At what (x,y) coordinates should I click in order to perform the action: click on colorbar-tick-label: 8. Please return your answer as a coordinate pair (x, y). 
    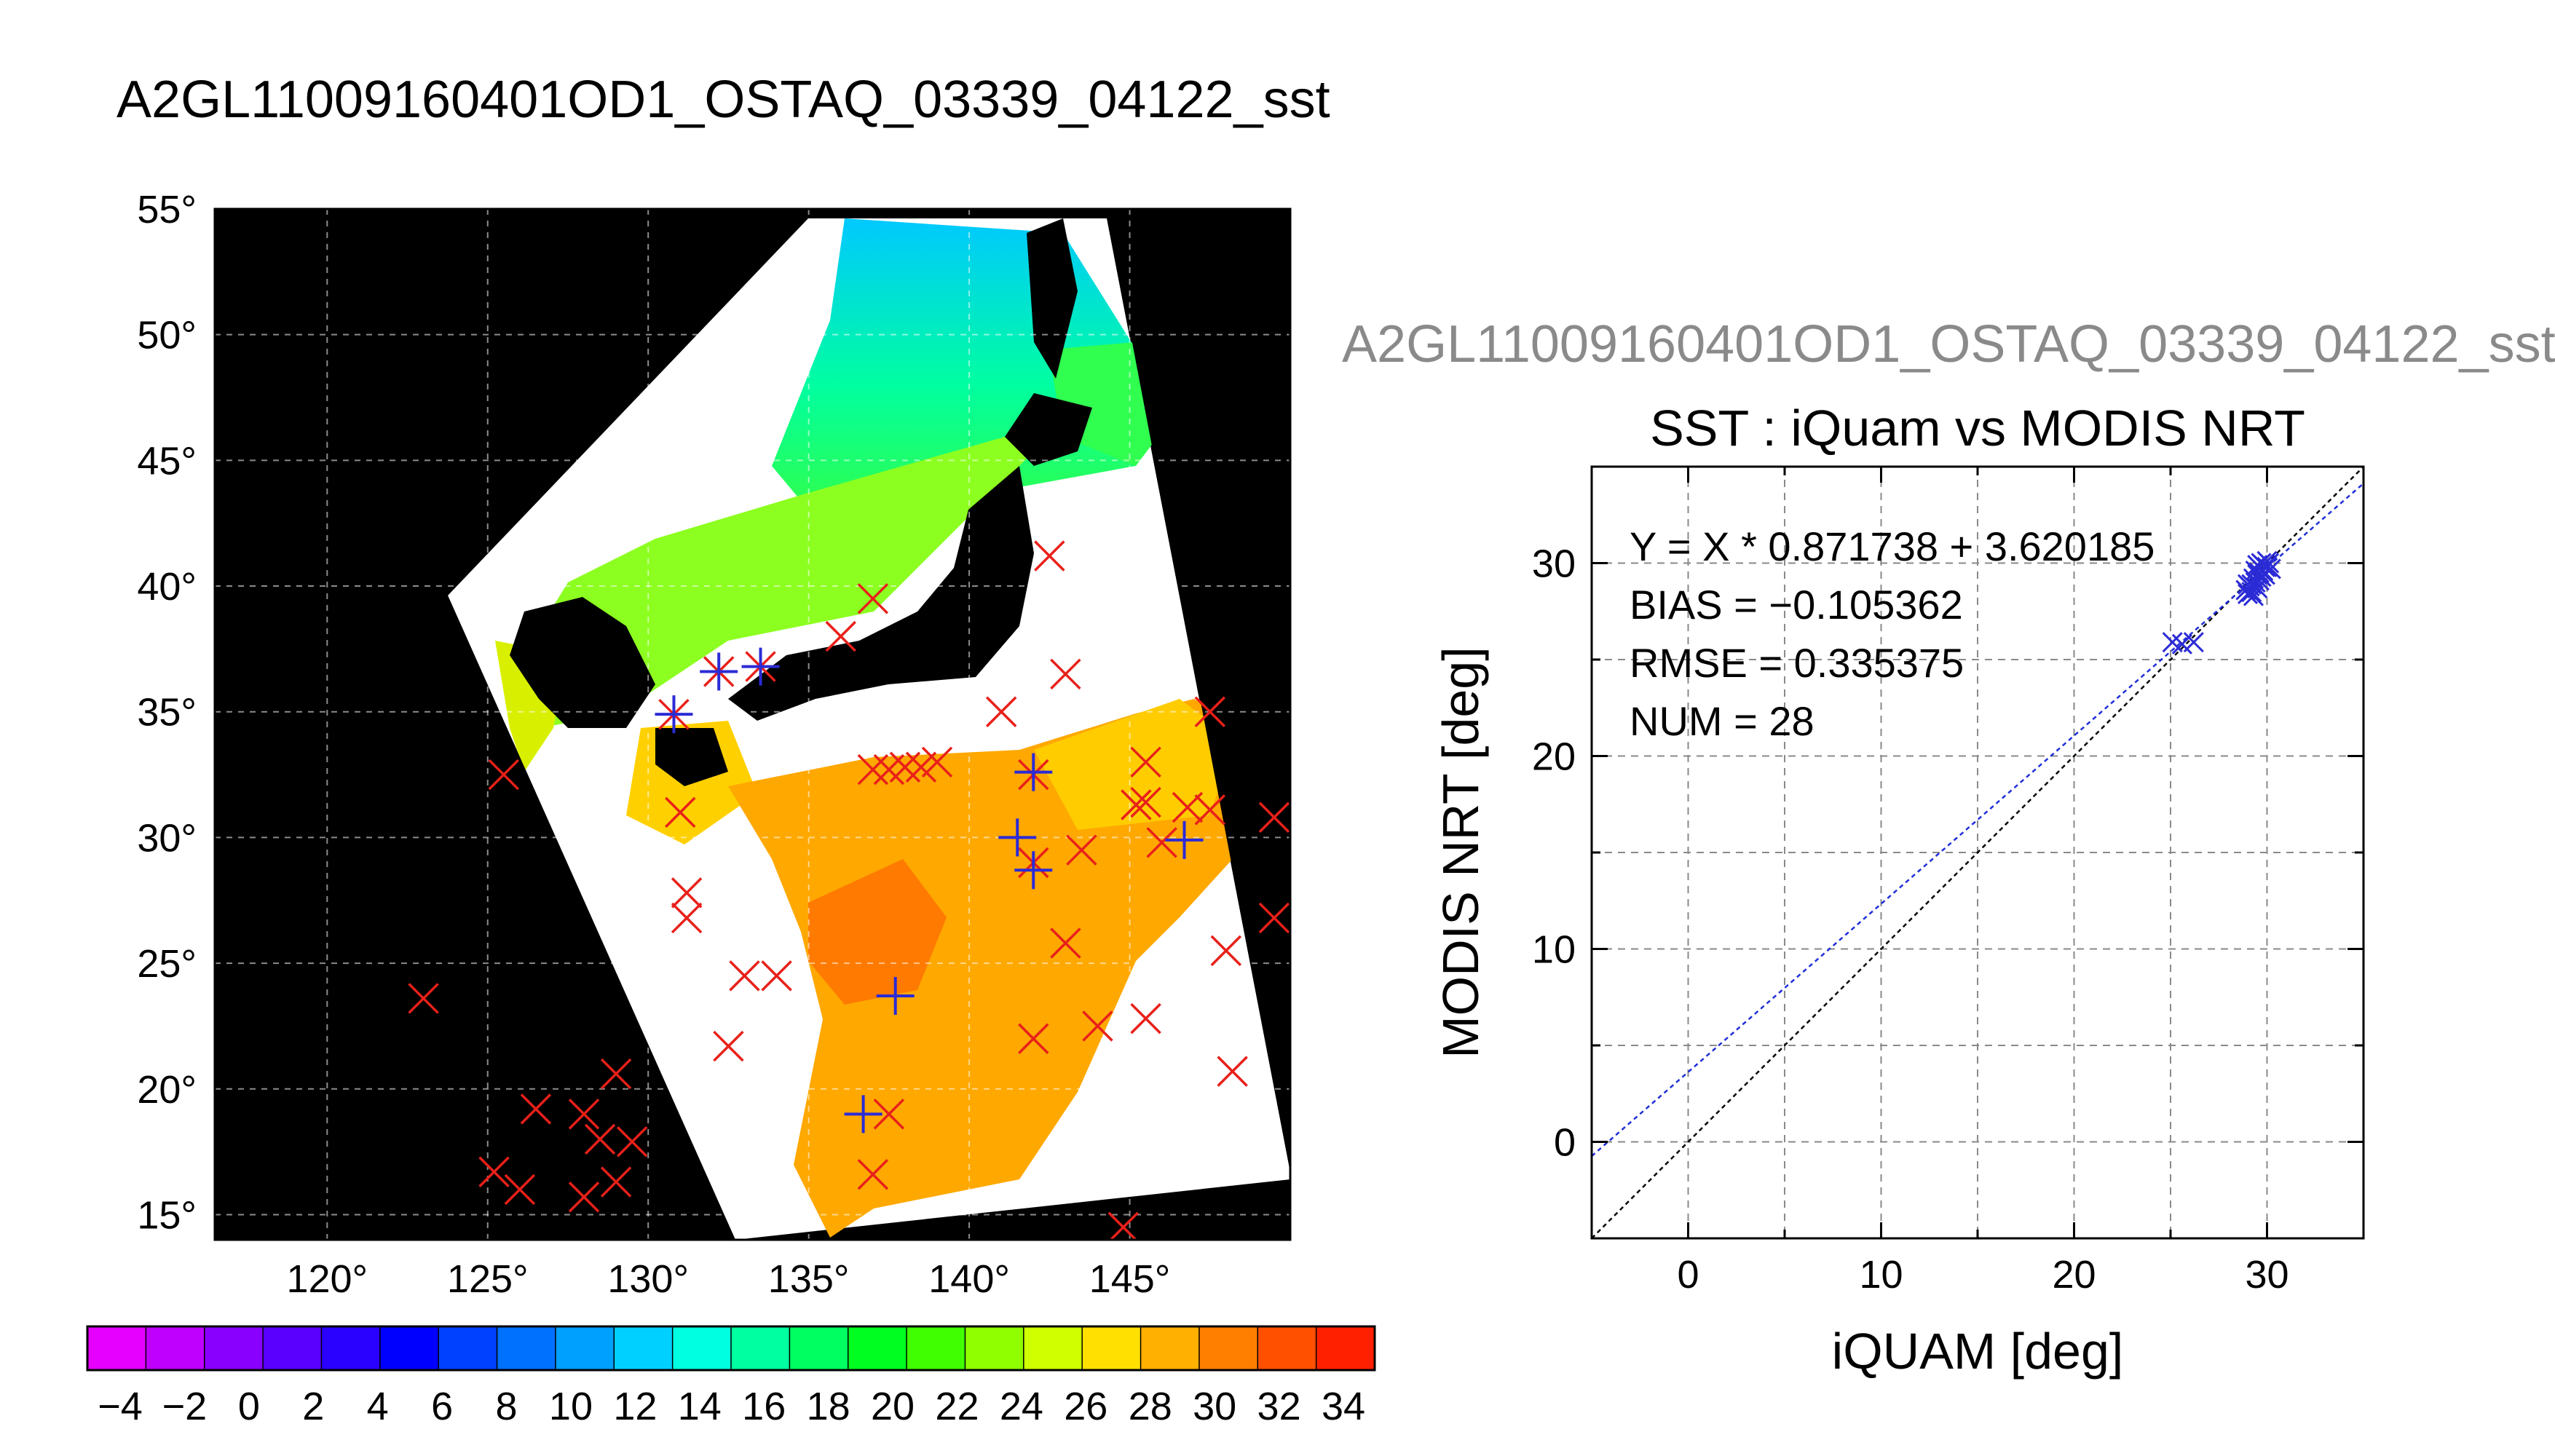
    Looking at the image, I should click on (507, 1406).